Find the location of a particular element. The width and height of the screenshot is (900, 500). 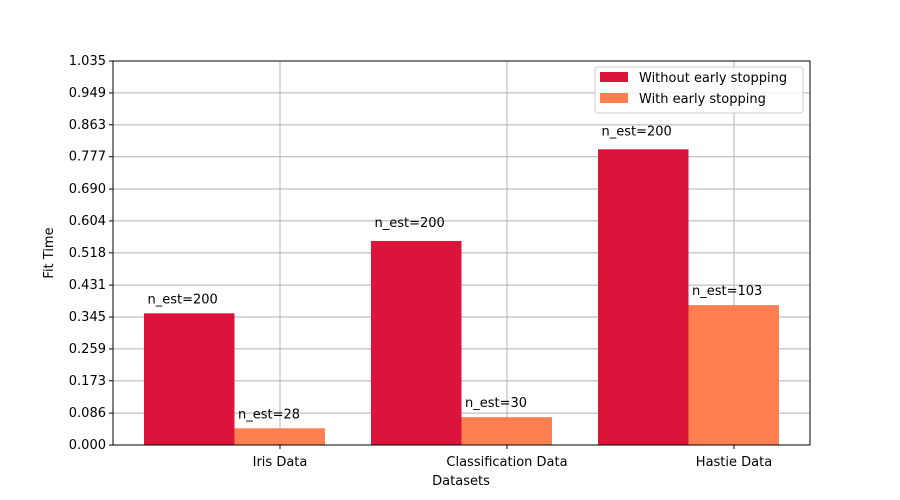

x-axis: Iris Data Classification Data Hastie Data is located at coordinates (512, 457).